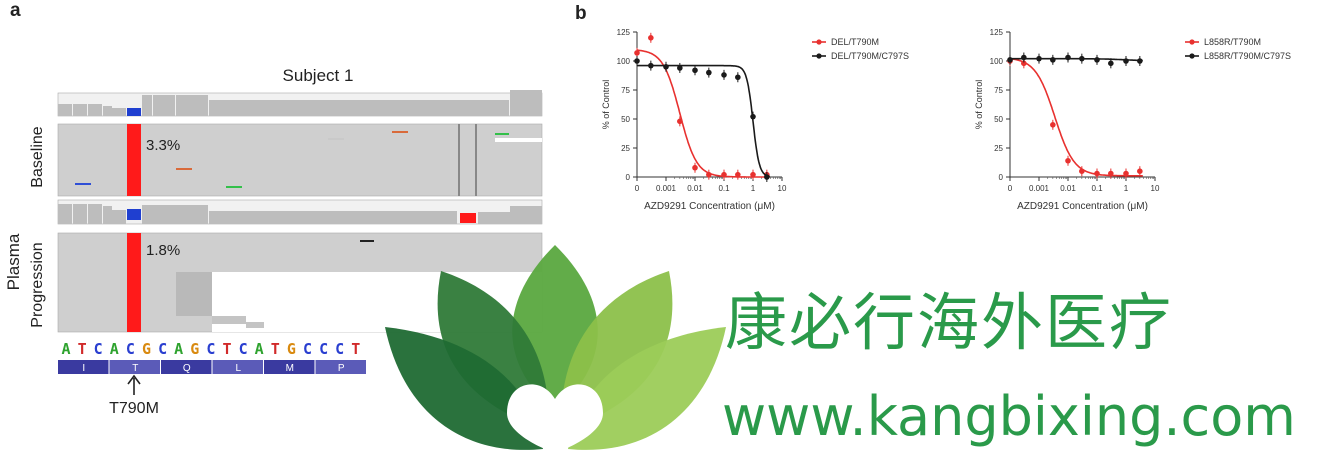  I want to click on chart1-x-tick-label: 0.001, so click(666, 188).